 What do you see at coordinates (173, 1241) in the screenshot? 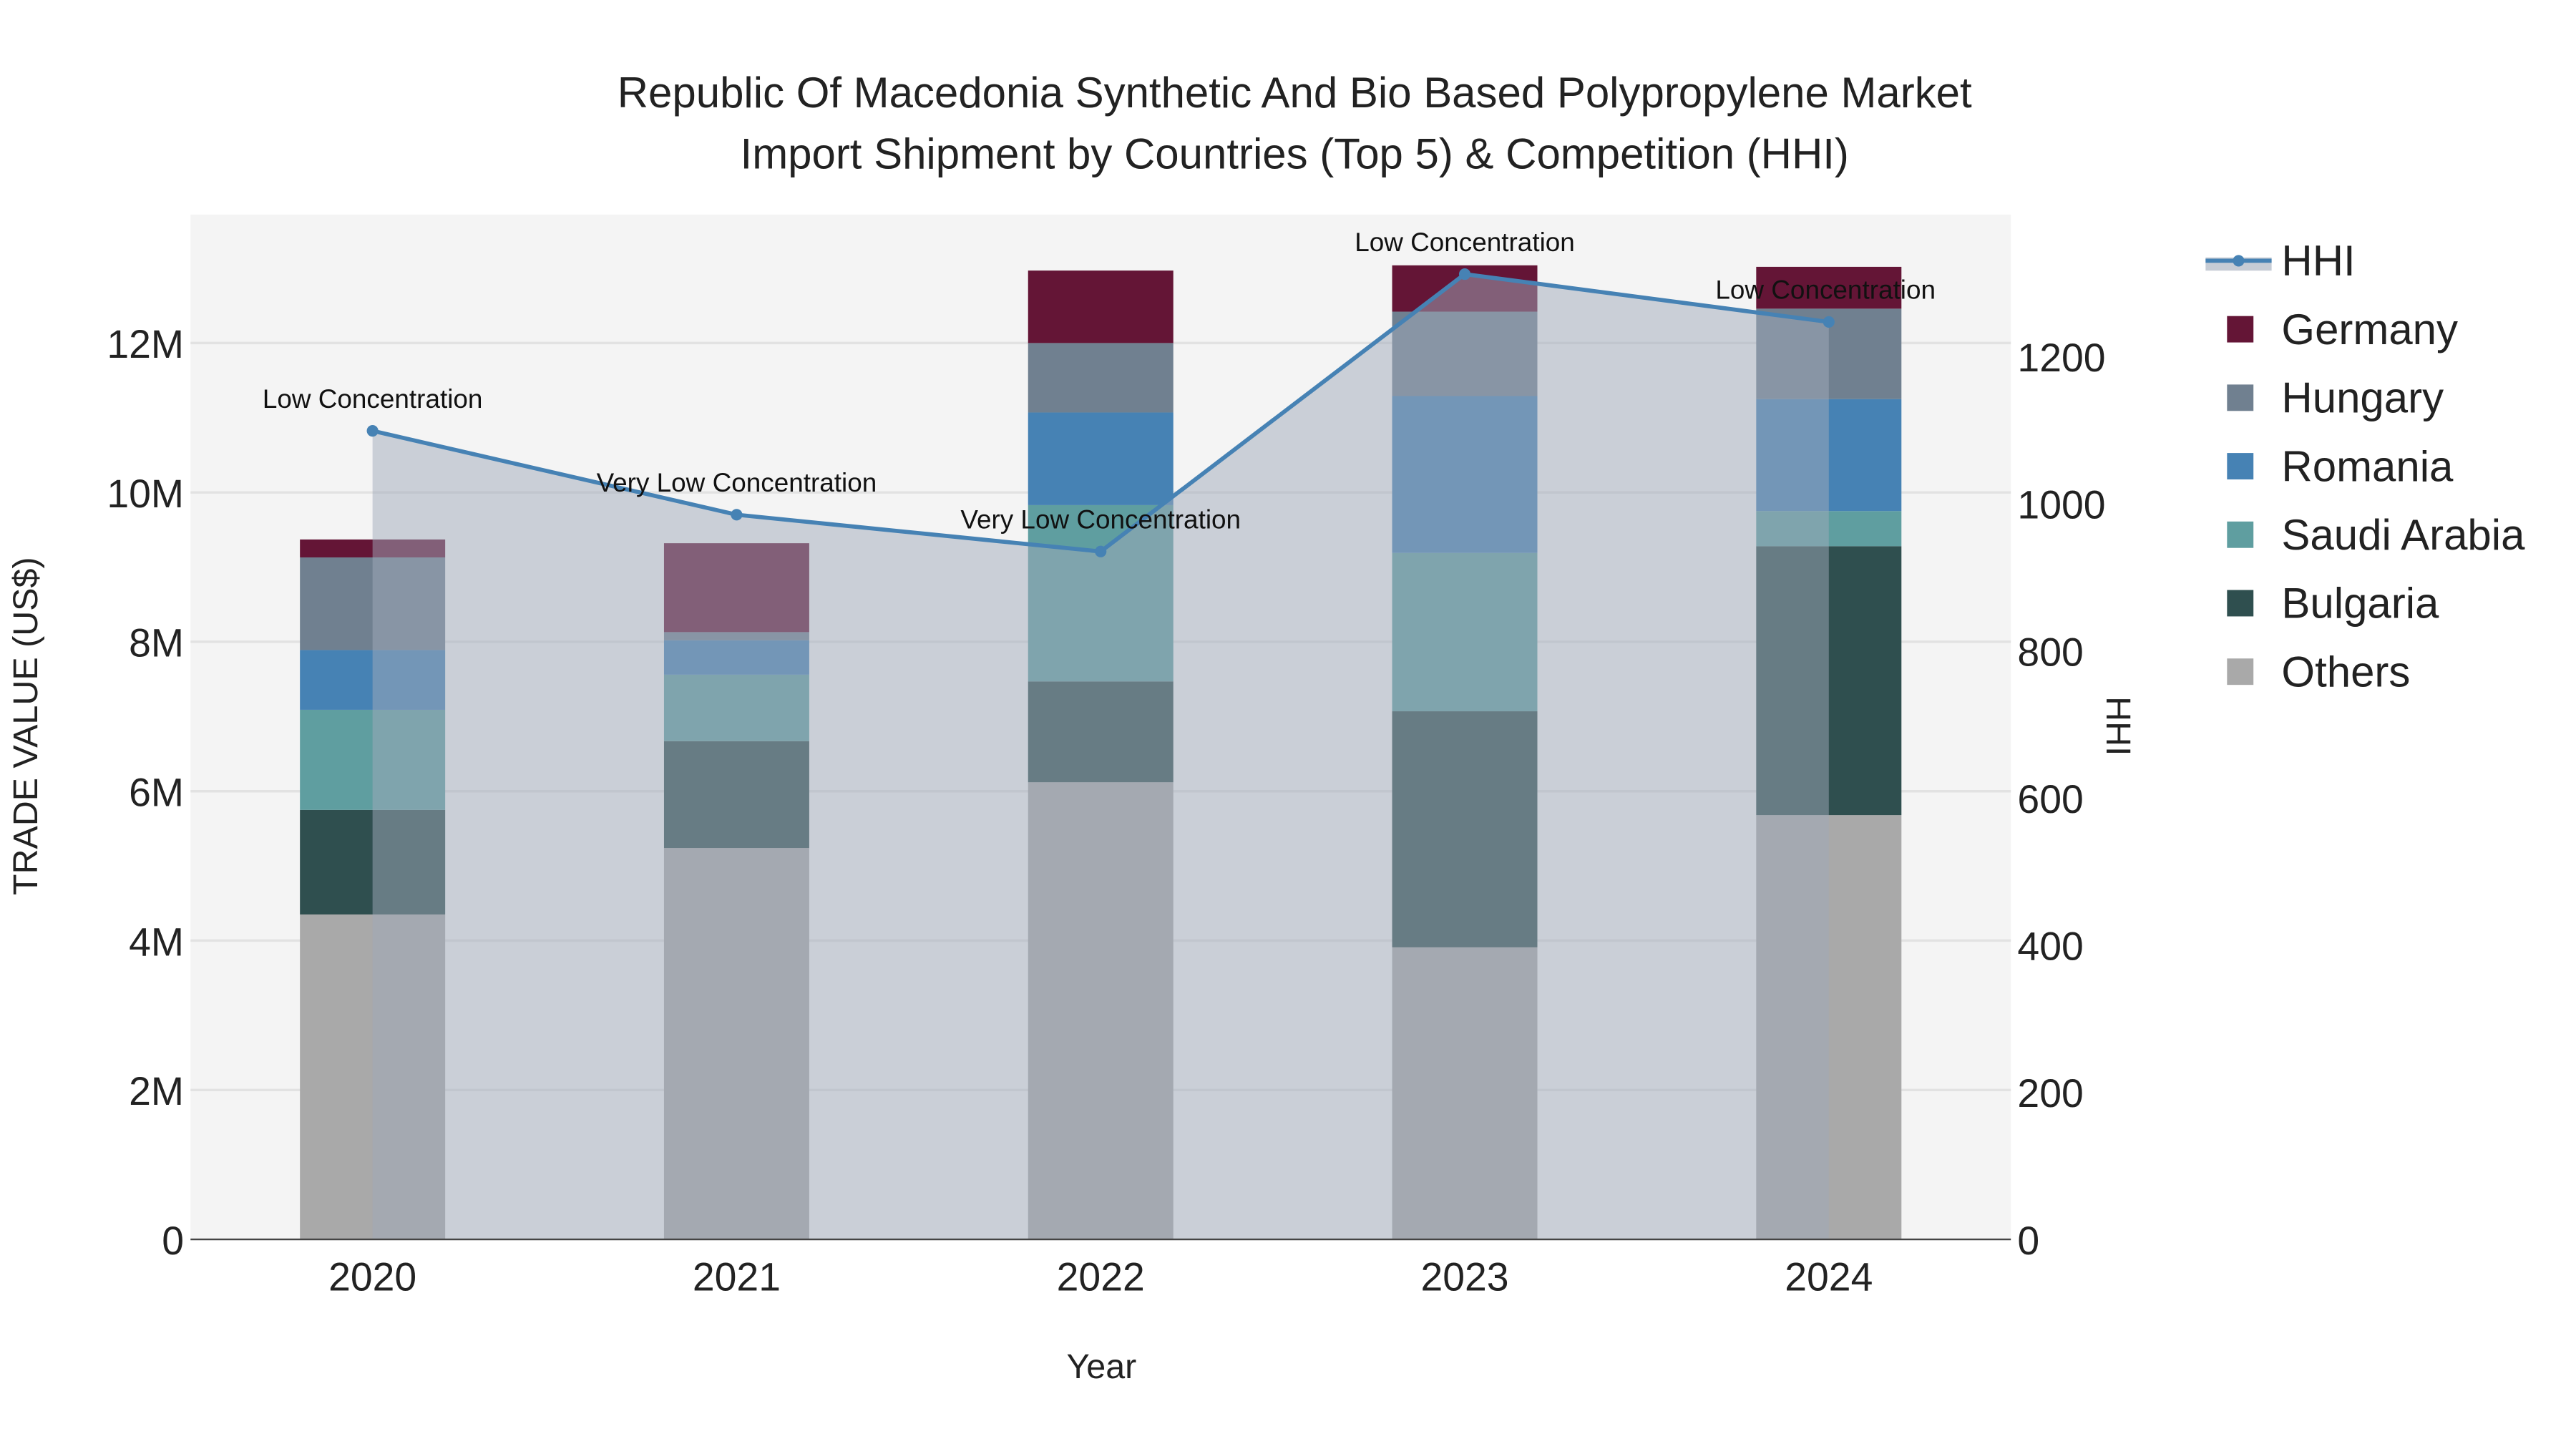
I see `y-tick-label: 0` at bounding box center [173, 1241].